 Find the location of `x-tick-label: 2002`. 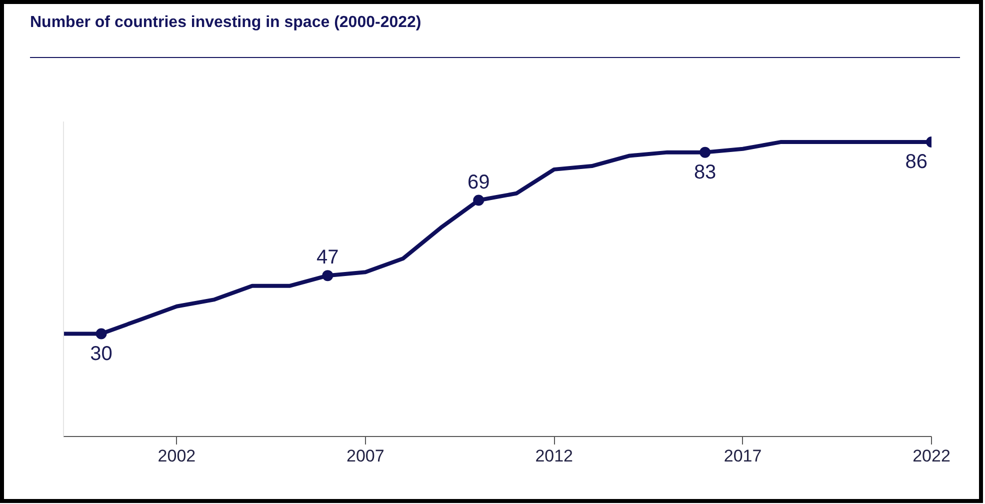

x-tick-label: 2002 is located at coordinates (177, 456).